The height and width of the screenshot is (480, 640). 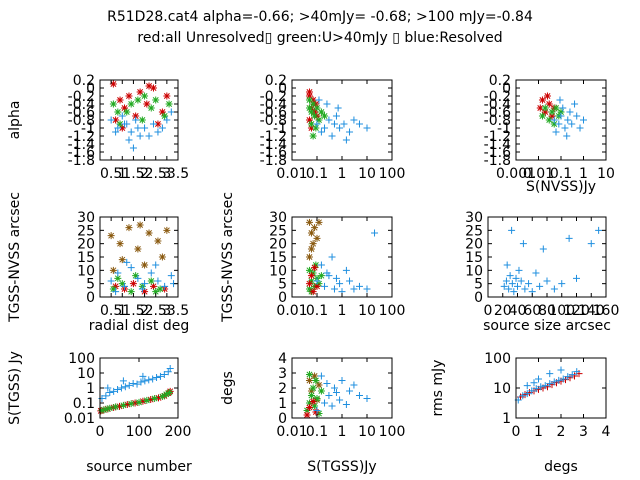 What do you see at coordinates (516, 432) in the screenshot?
I see `x-tick-label: 0` at bounding box center [516, 432].